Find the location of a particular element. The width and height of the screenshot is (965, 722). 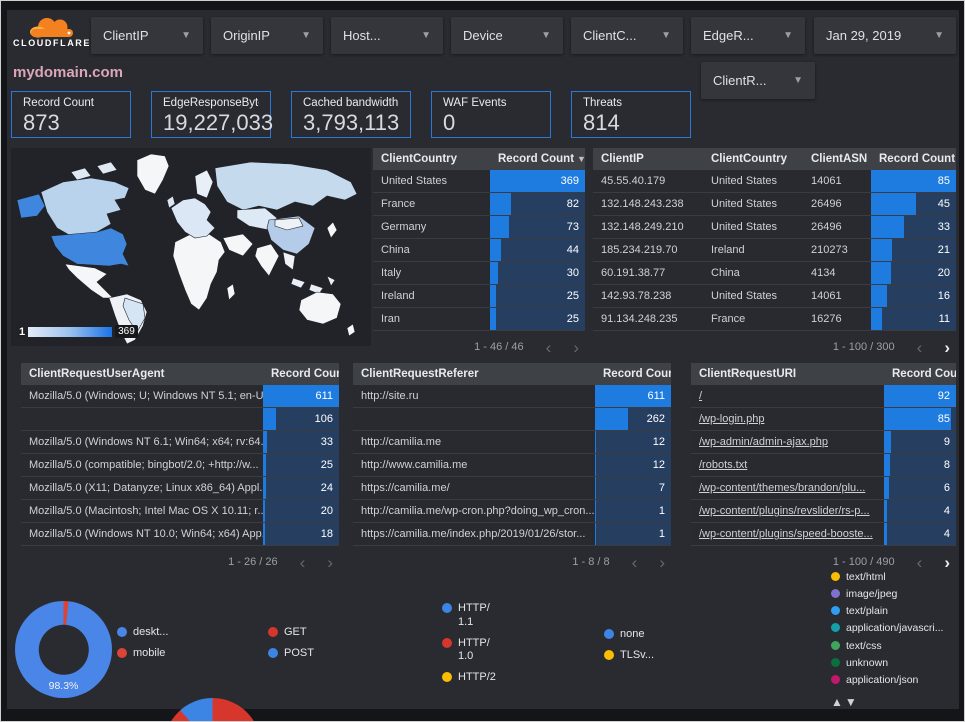

table-row: 91.134.248.235 France 16276 11 is located at coordinates (774, 319).